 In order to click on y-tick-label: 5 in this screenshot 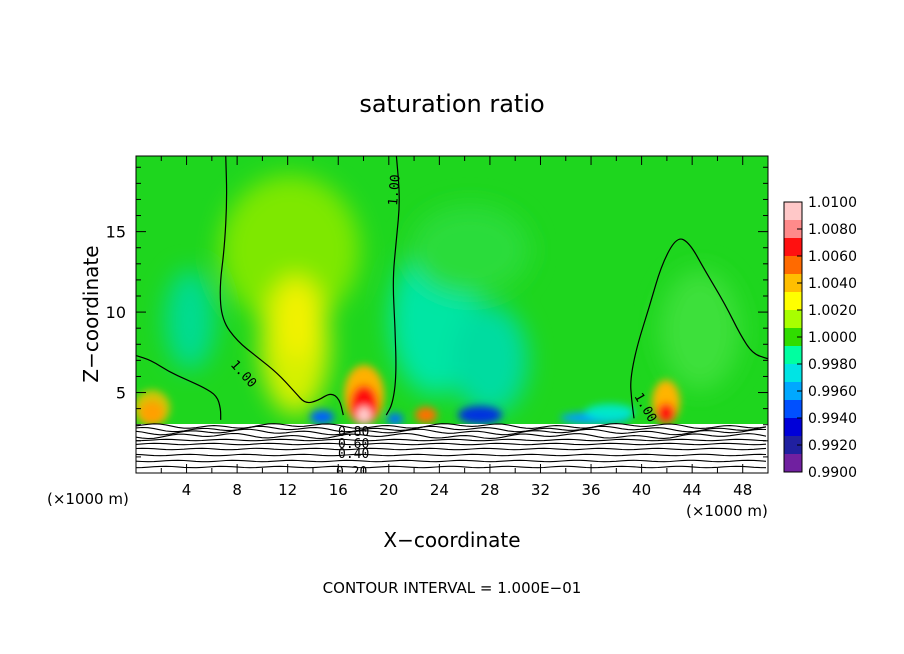, I will do `click(121, 393)`.